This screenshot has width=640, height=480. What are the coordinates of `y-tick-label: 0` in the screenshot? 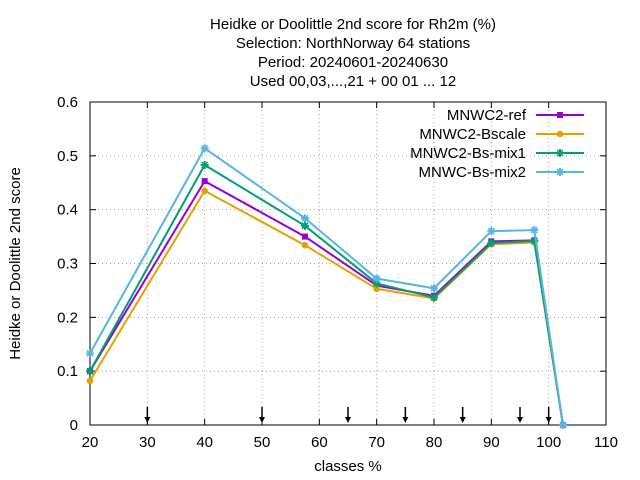 It's located at (74, 425).